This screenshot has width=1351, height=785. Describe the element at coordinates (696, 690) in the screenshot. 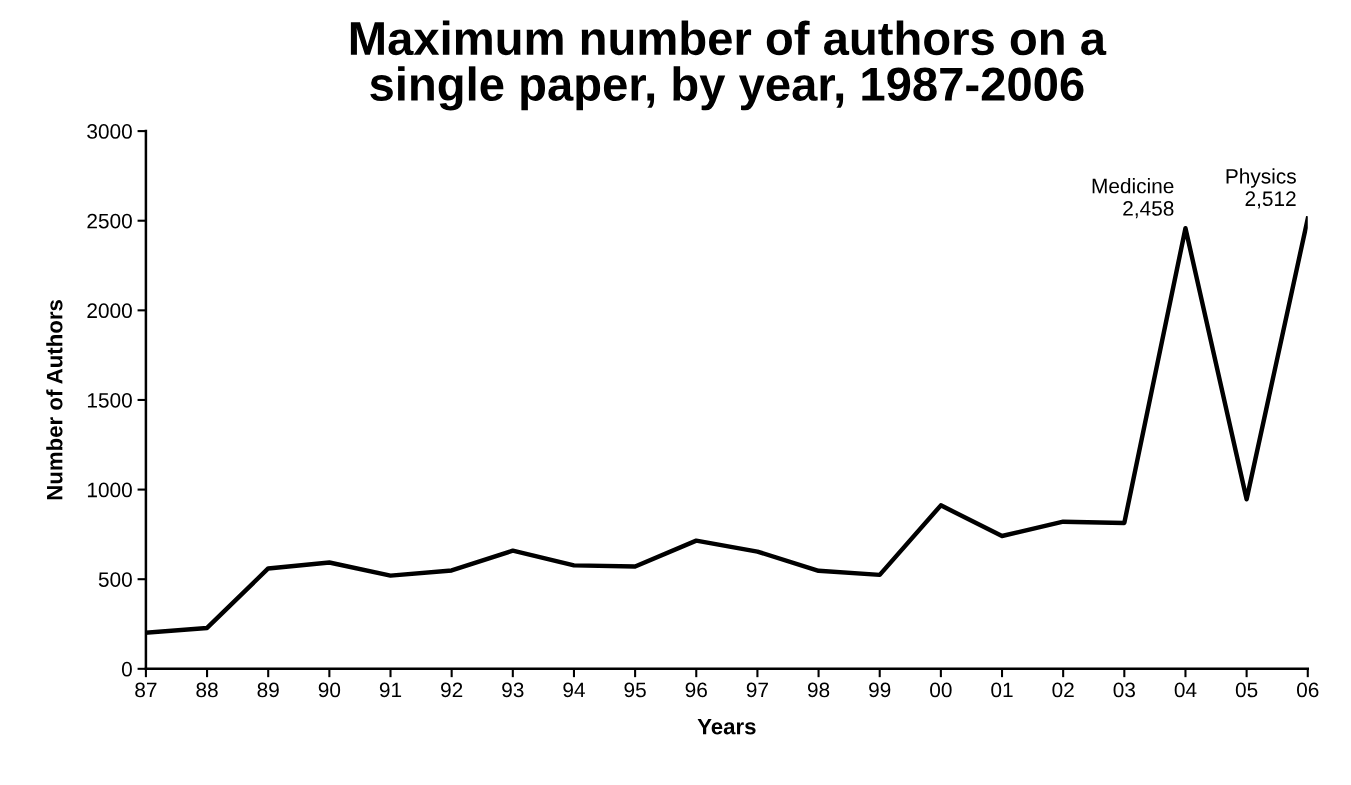

I see `x-tick-label: 96` at that location.